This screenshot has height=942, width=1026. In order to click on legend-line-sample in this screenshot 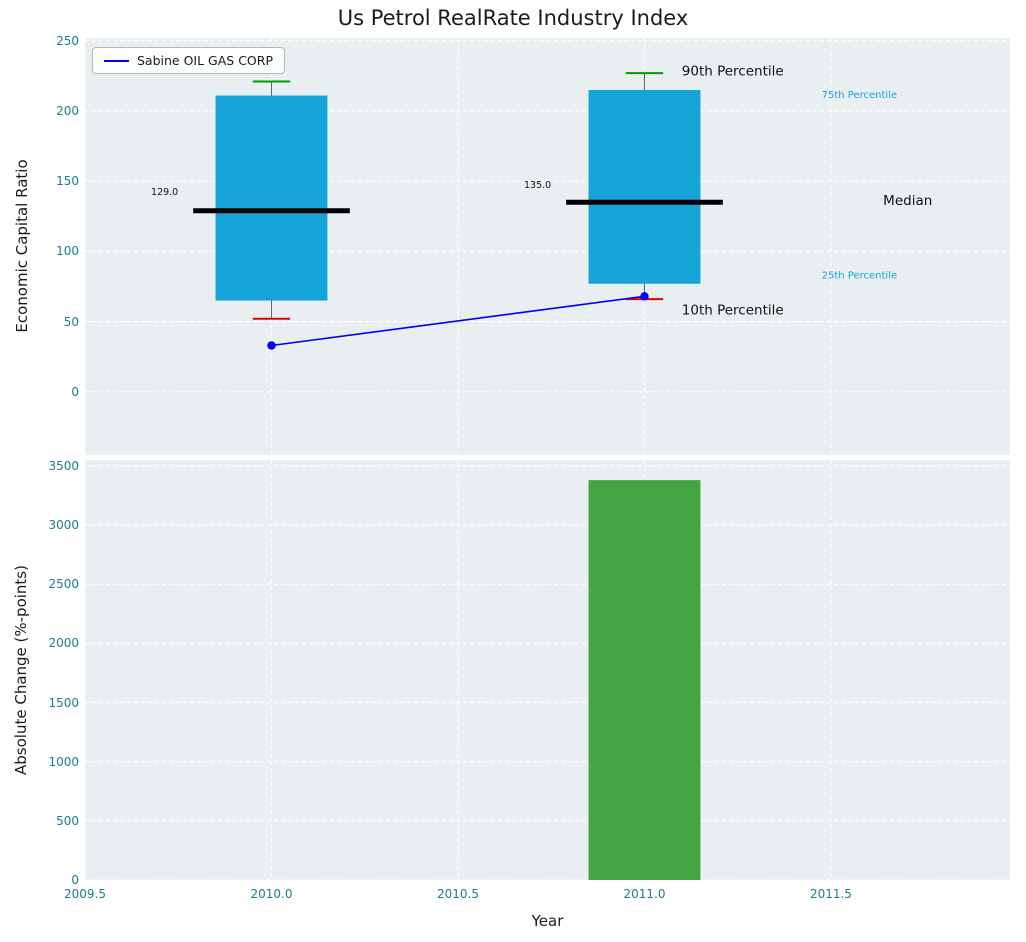, I will do `click(116, 60)`.